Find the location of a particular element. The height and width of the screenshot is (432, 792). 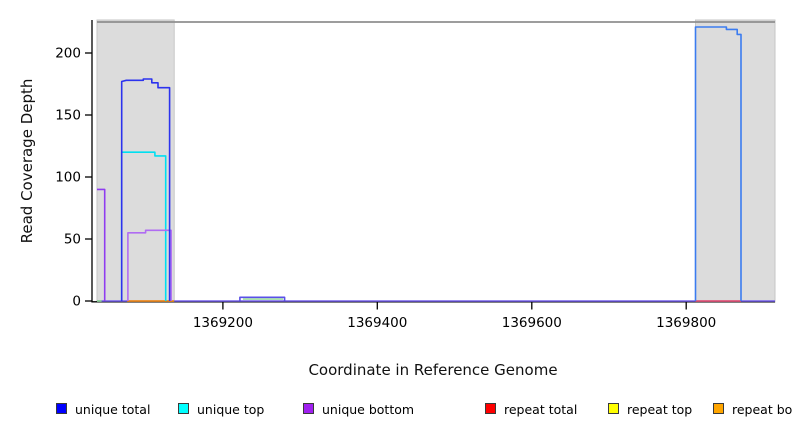

repeat-region-left is located at coordinates (135, 161).